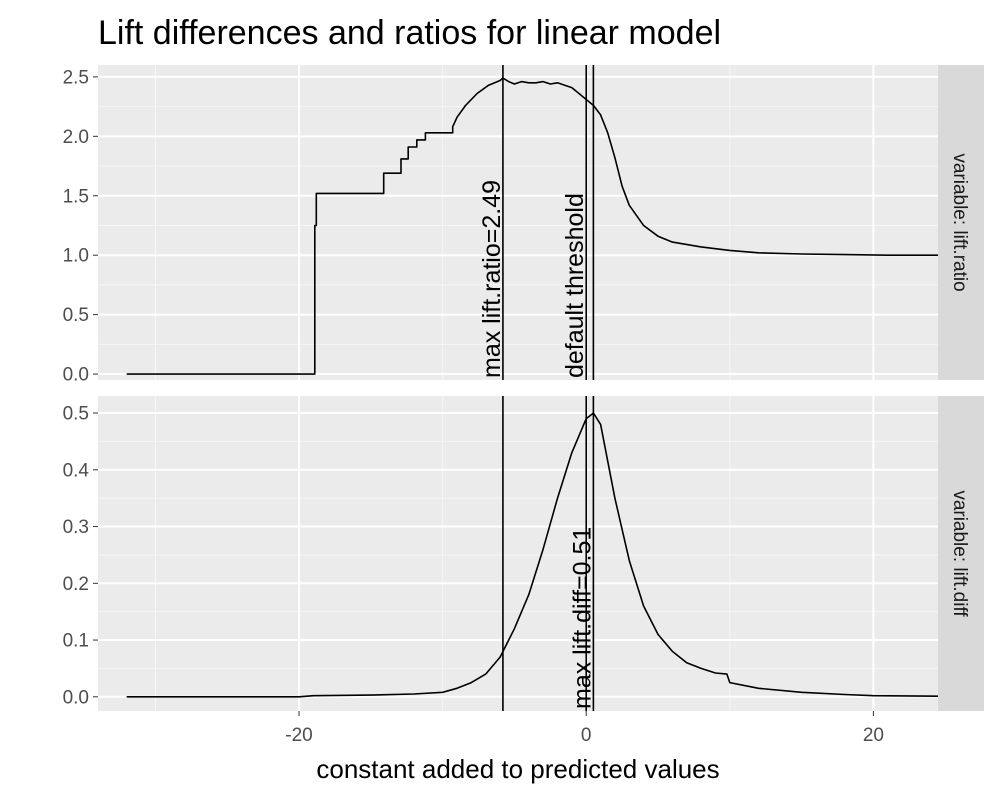 This screenshot has width=1000, height=800. Describe the element at coordinates (76, 470) in the screenshot. I see `y-tick-label: 0.4` at that location.